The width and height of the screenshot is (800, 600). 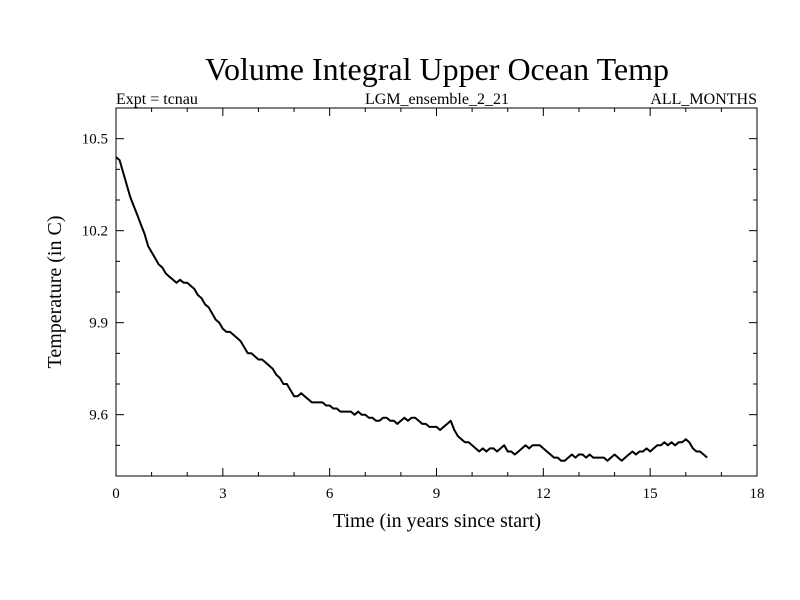 I want to click on x-tick-label: 3, so click(x=223, y=494).